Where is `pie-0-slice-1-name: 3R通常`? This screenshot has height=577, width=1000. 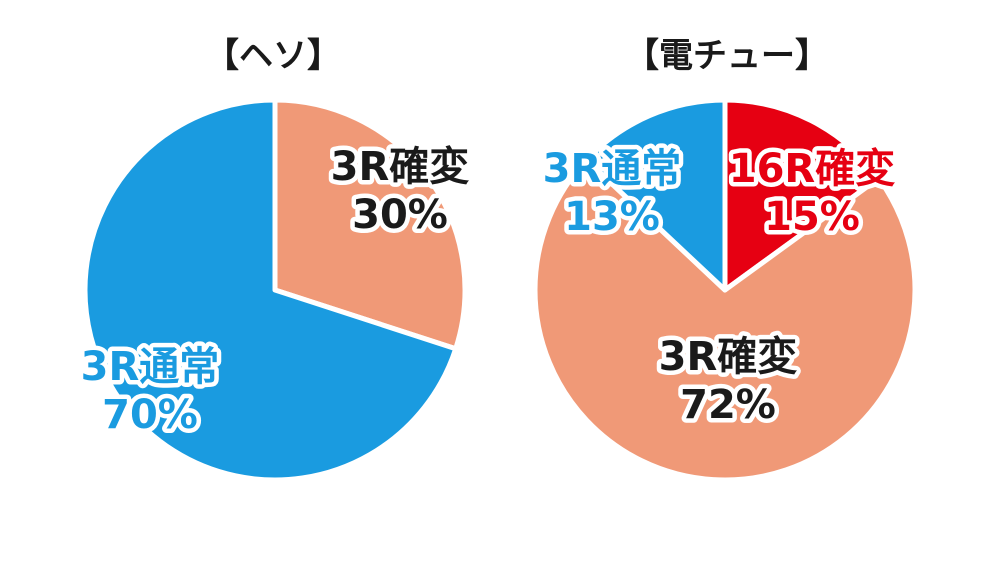
pie-0-slice-1-name: 3R通常 is located at coordinates (150, 367).